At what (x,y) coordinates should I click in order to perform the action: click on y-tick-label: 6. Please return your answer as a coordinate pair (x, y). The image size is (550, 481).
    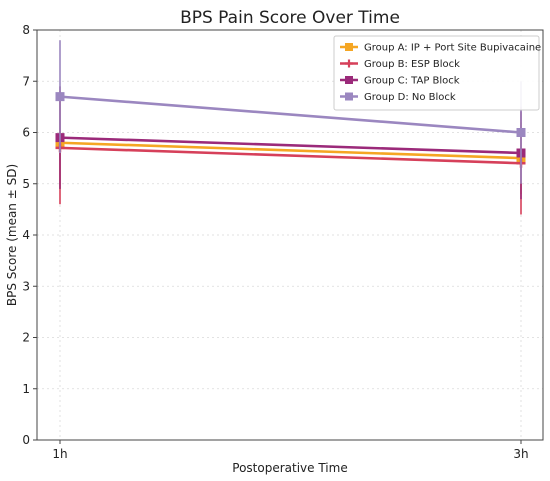
    Looking at the image, I should click on (26, 133).